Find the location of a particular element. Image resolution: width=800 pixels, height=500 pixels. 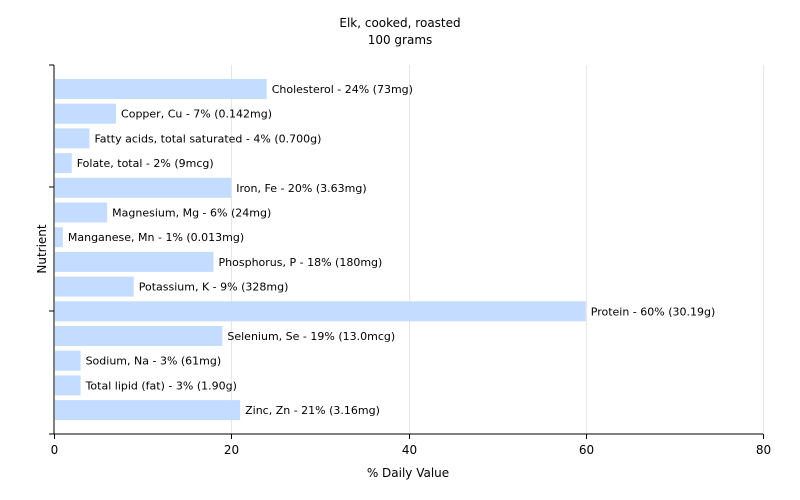

bar-data-label: Phosphorus, P - 18% (180mg) is located at coordinates (301, 262).